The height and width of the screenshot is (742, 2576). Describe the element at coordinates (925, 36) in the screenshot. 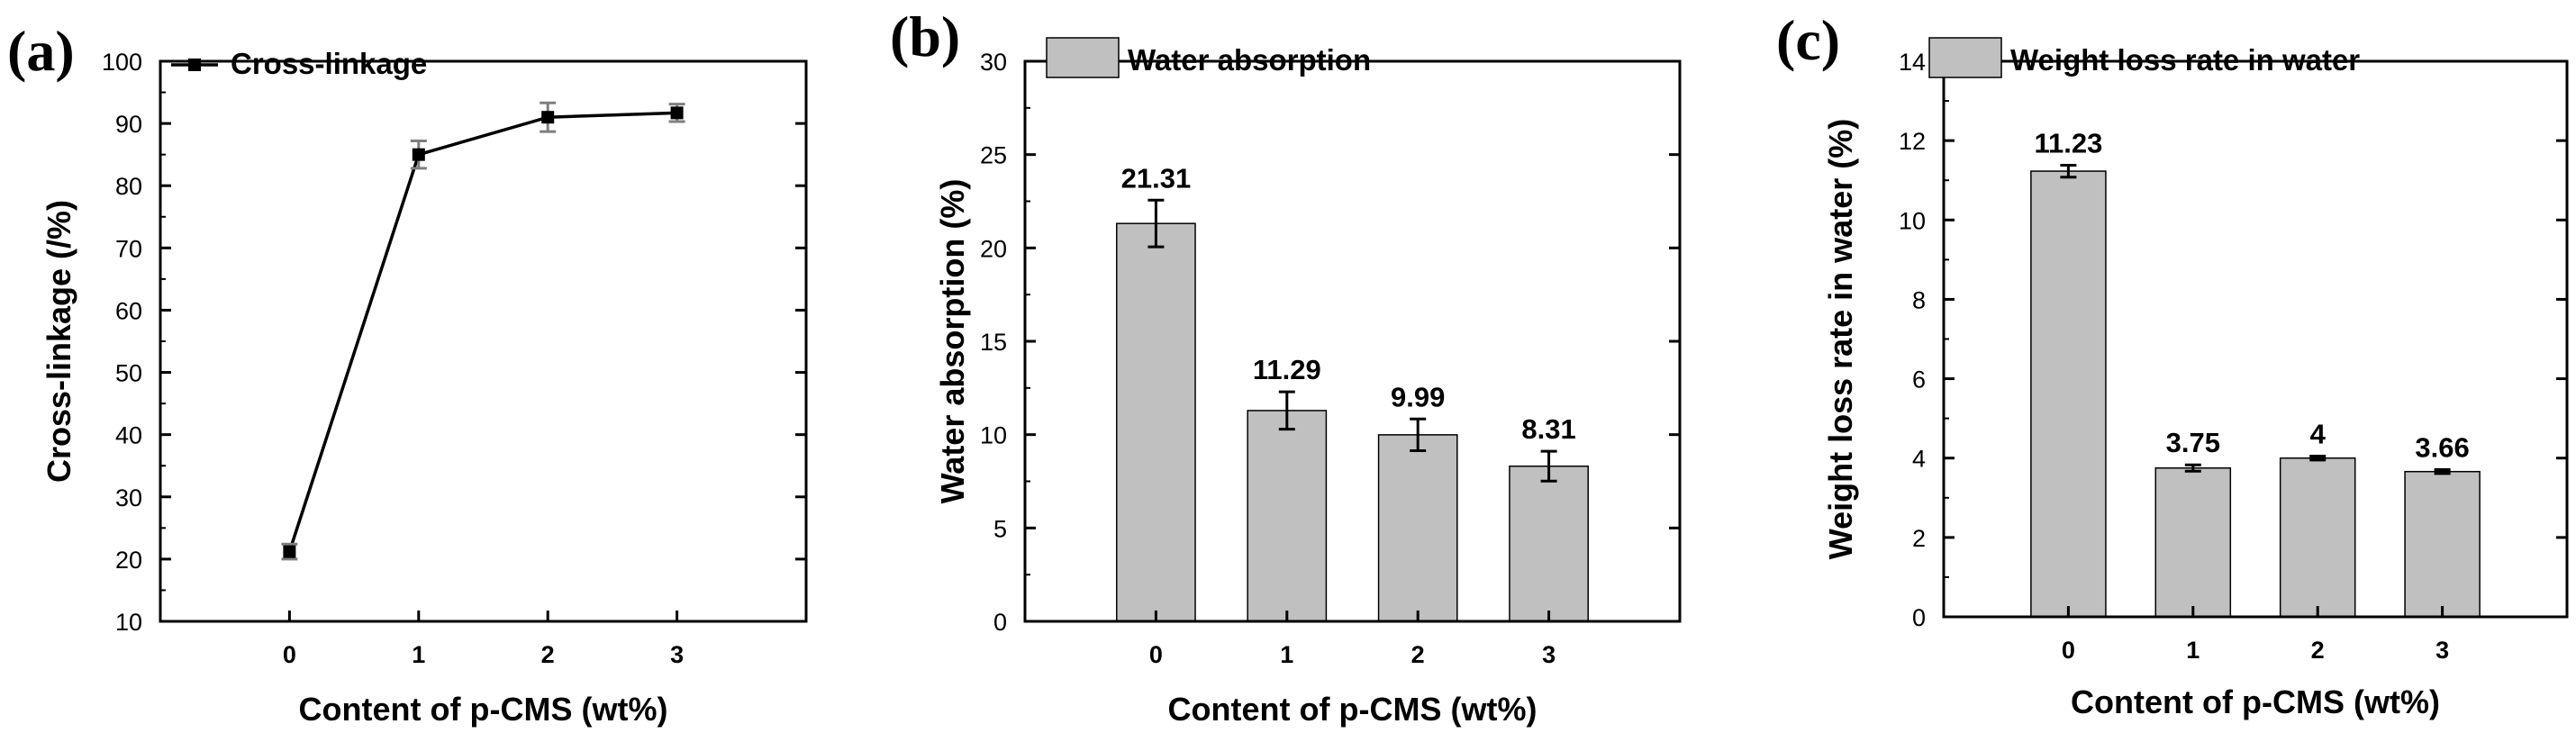

I see `panel-label: (b)` at that location.